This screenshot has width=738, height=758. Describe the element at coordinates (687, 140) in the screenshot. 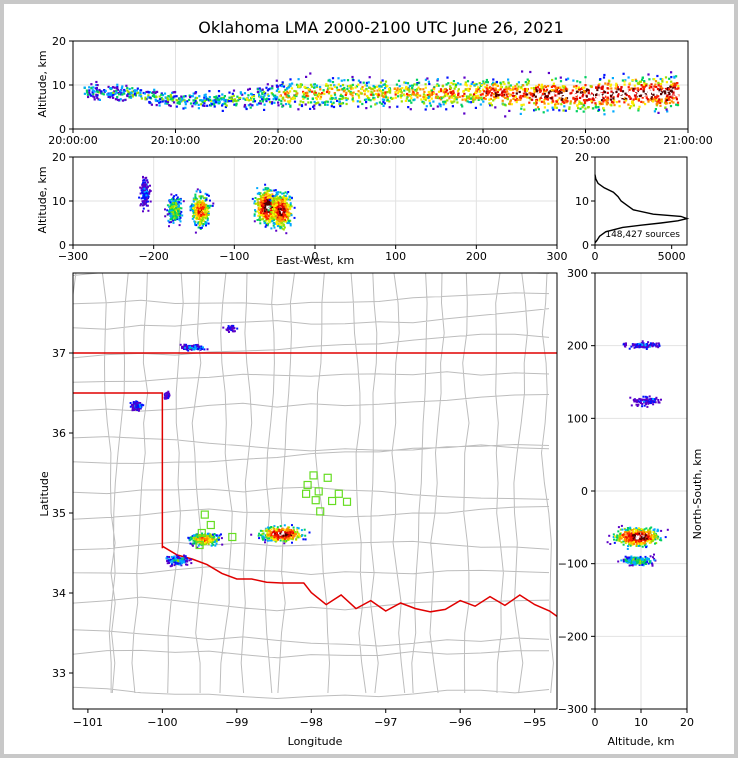

I see `p1-xtick-label: 21:00:00` at that location.